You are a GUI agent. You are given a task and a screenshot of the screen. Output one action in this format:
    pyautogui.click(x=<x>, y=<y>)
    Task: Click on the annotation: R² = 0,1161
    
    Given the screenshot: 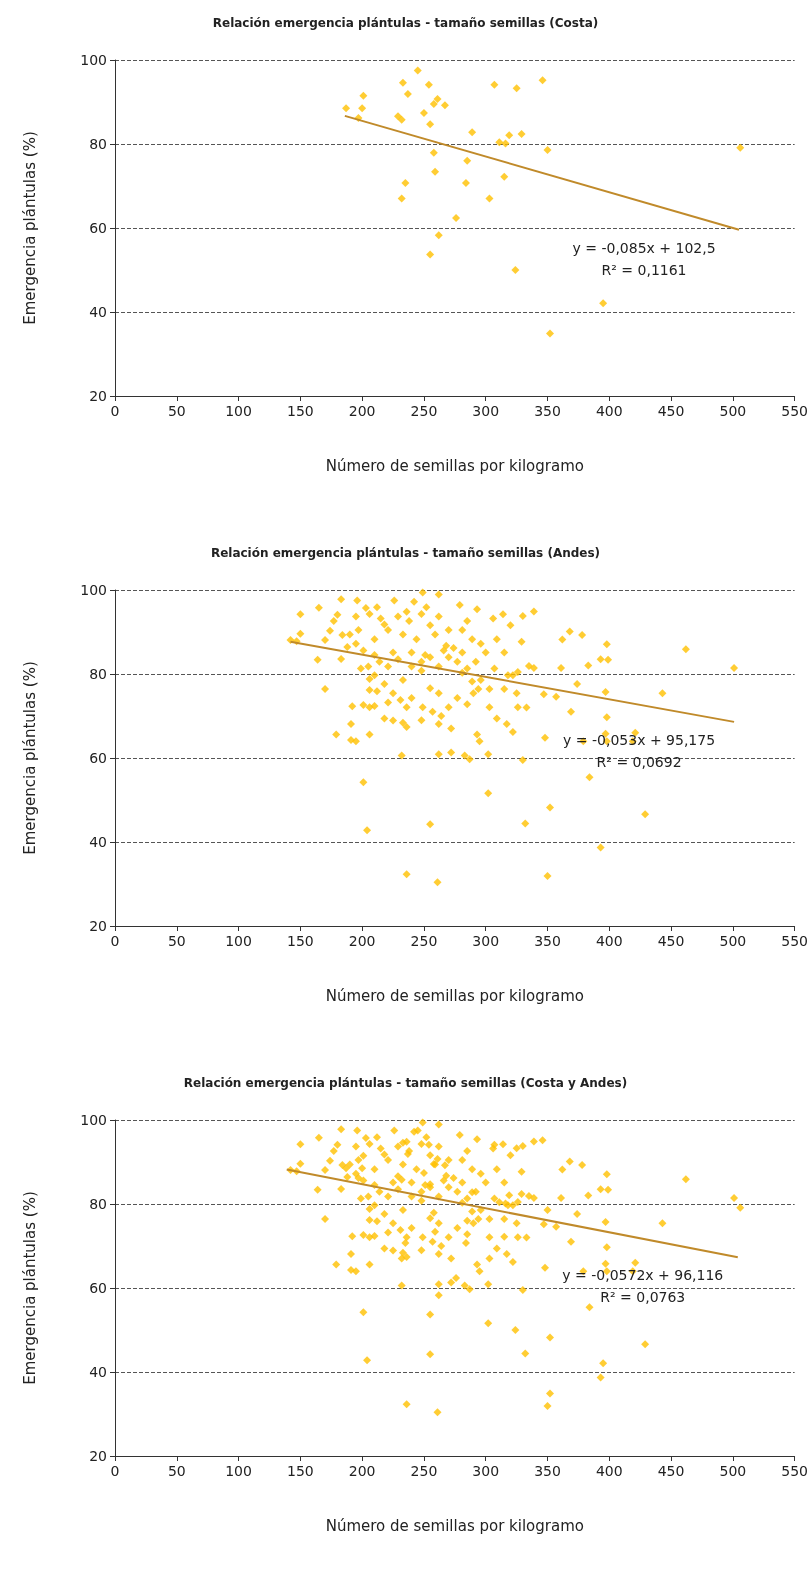 What is the action you would take?
    pyautogui.click(x=644, y=269)
    